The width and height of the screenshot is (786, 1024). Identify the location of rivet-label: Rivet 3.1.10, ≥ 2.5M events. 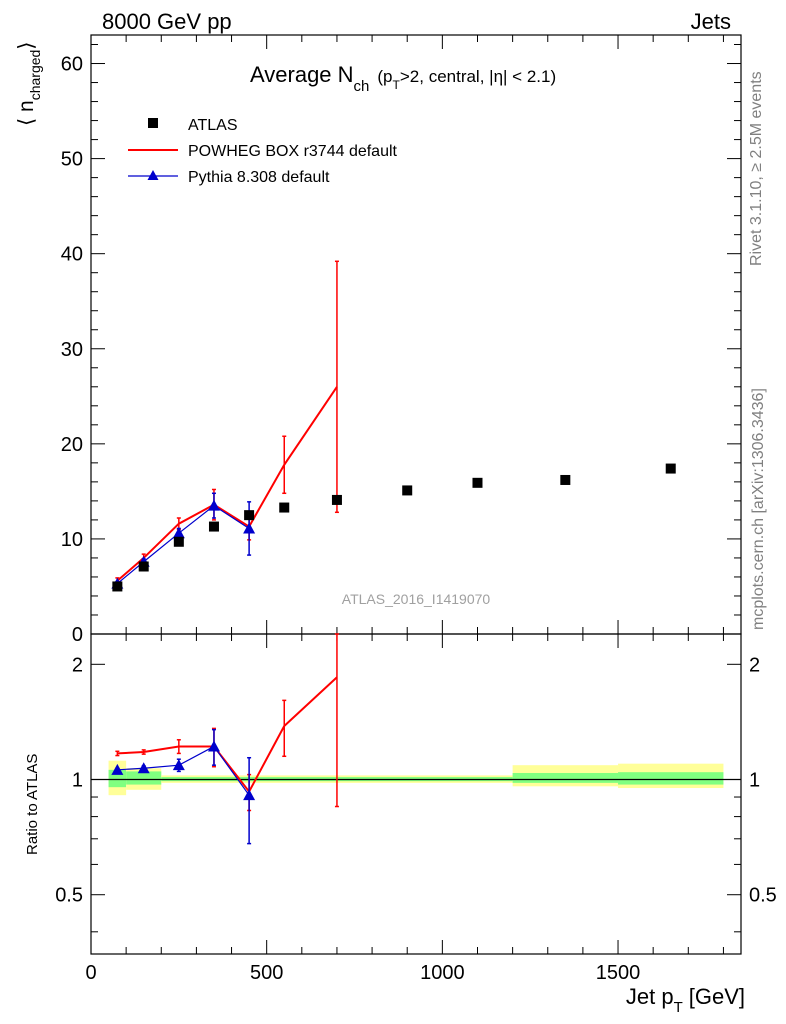
(756, 168).